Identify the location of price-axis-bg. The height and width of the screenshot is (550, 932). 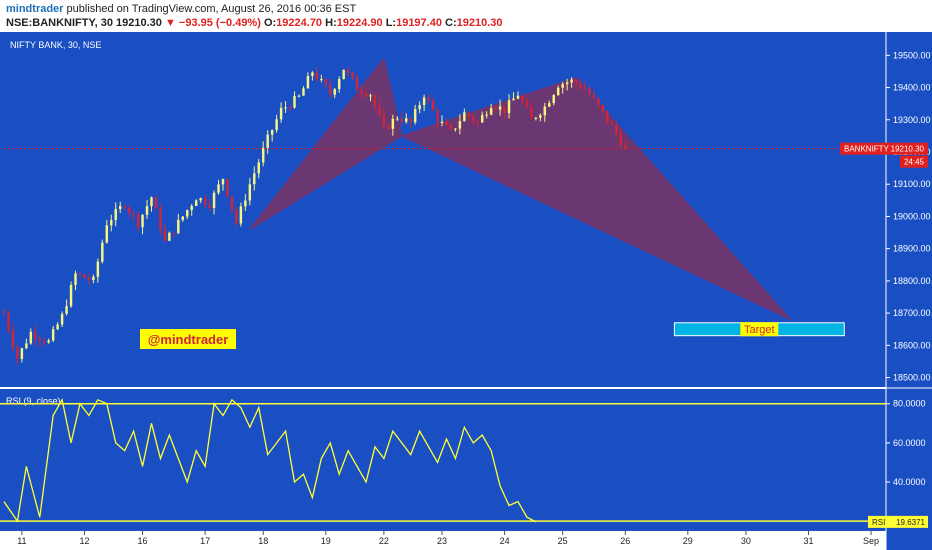
(909, 291).